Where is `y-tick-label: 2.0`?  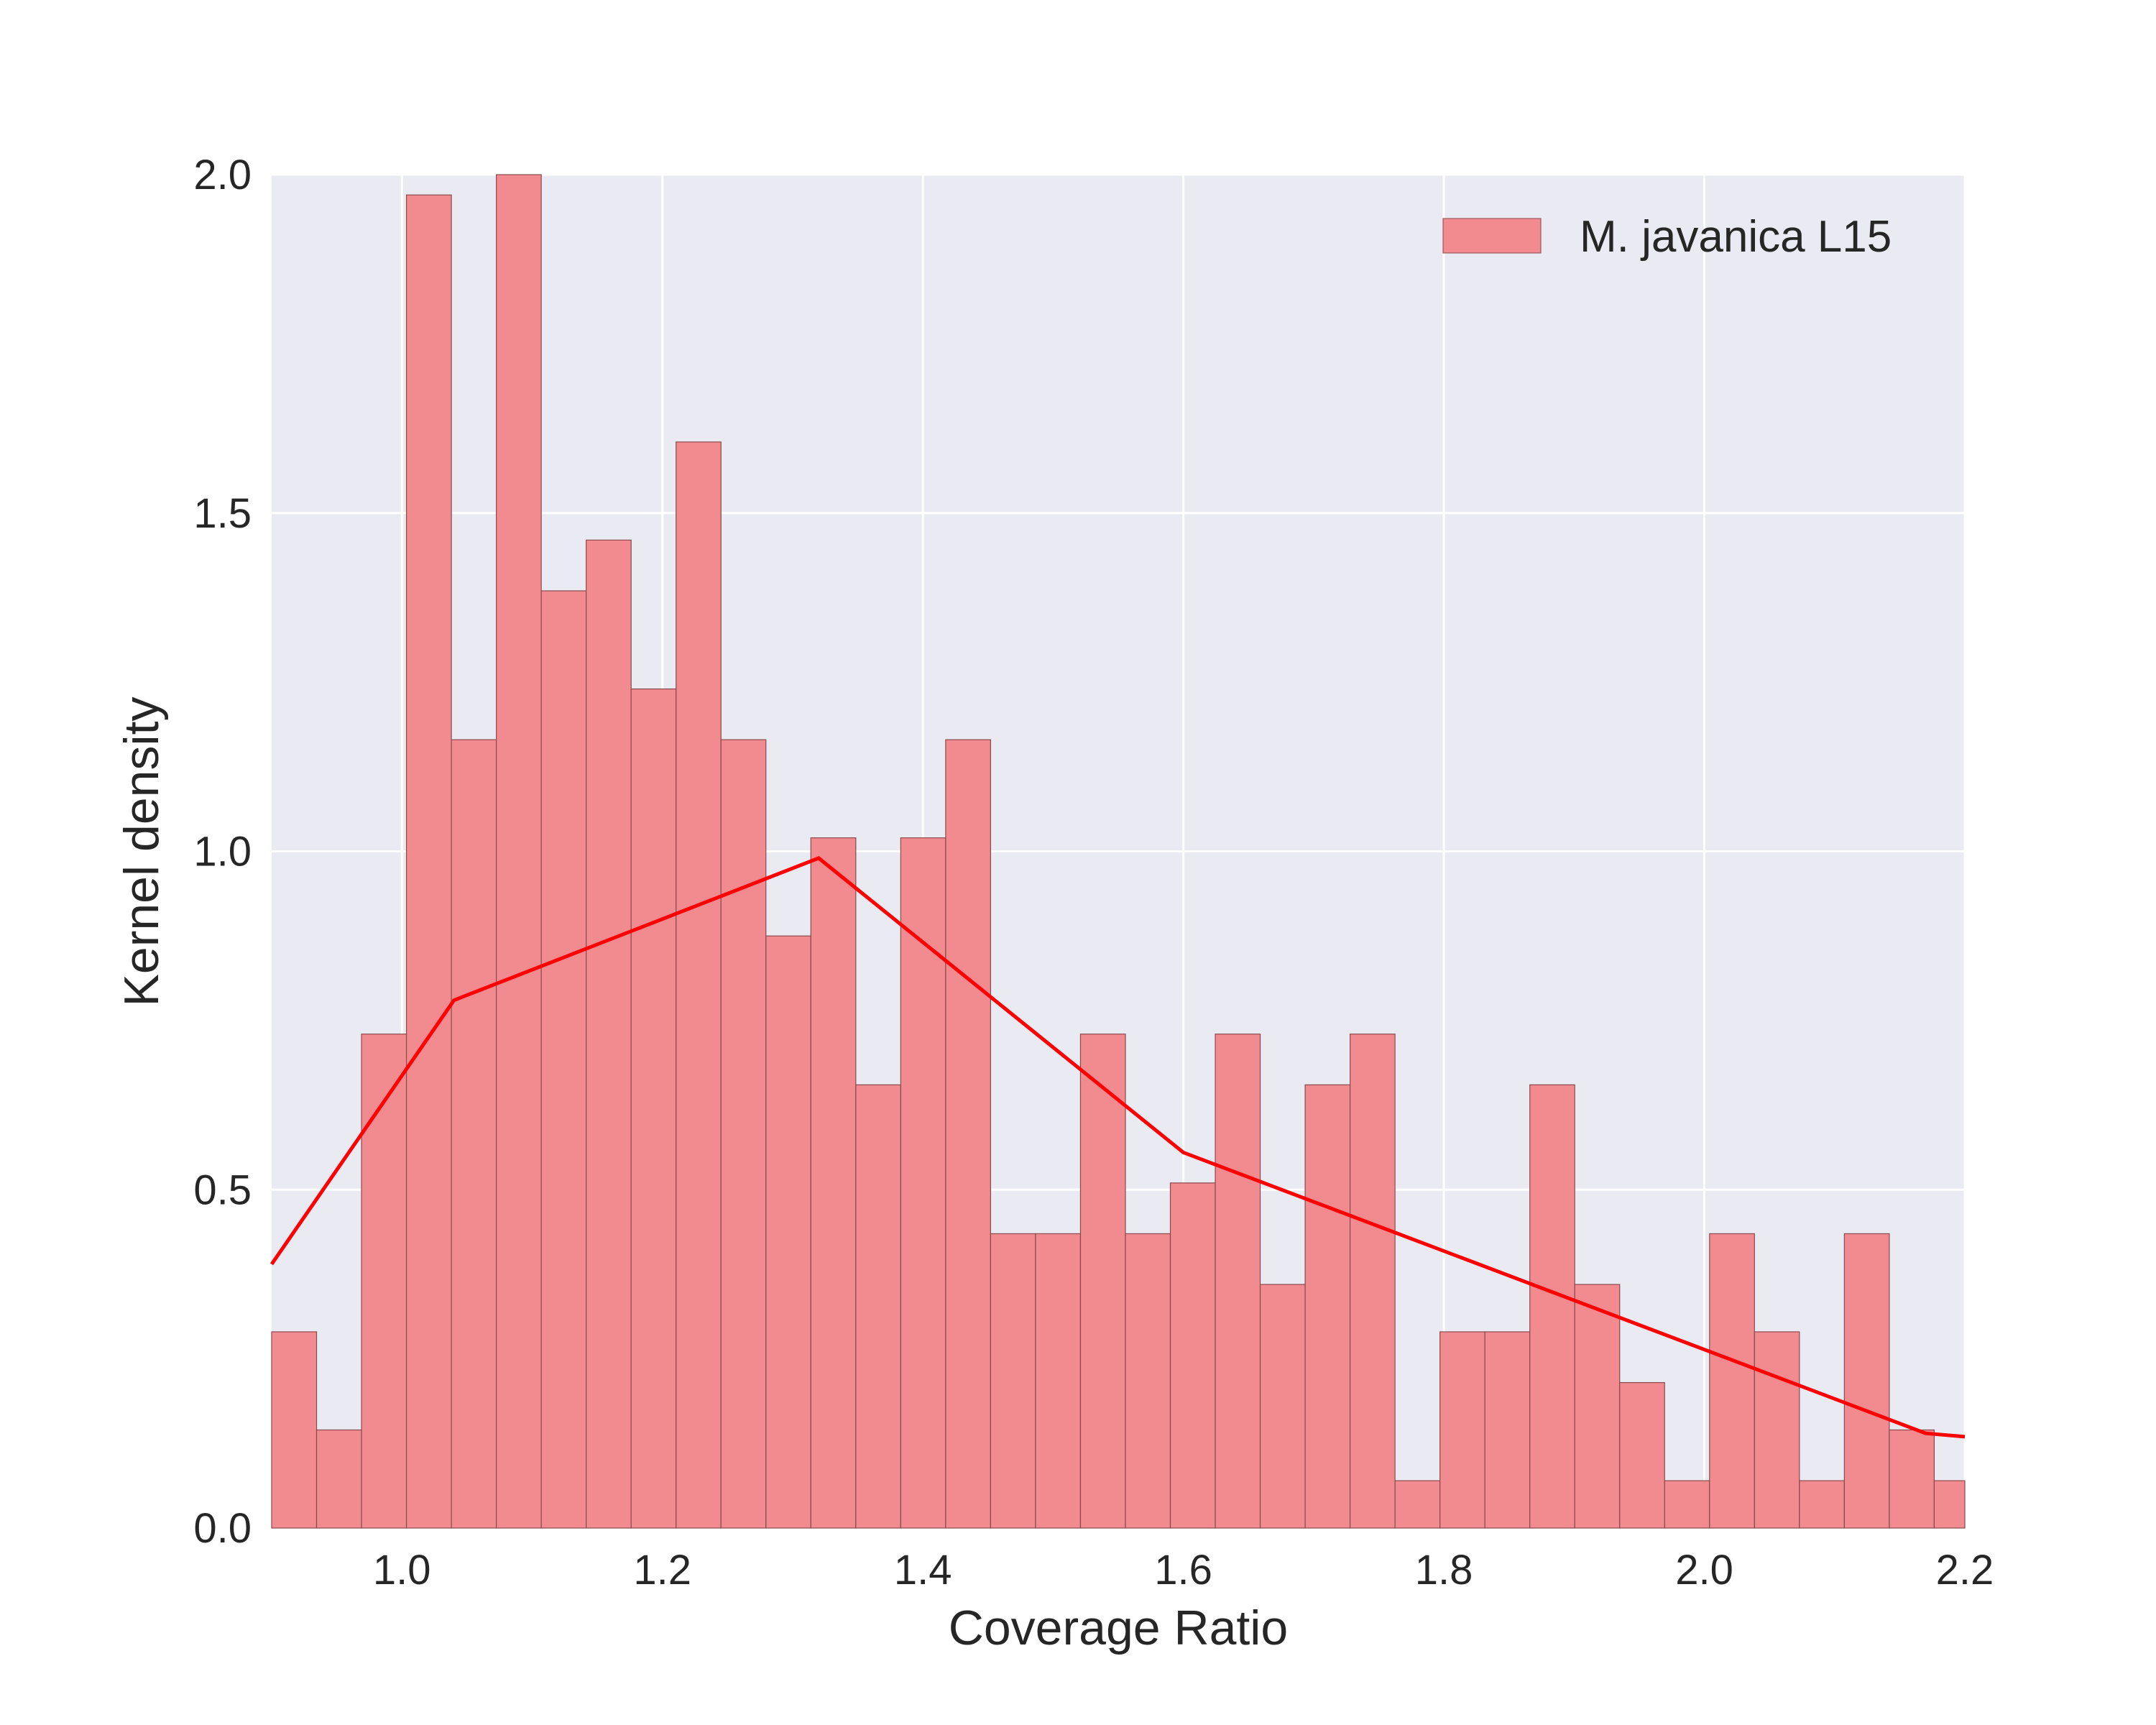
y-tick-label: 2.0 is located at coordinates (223, 175).